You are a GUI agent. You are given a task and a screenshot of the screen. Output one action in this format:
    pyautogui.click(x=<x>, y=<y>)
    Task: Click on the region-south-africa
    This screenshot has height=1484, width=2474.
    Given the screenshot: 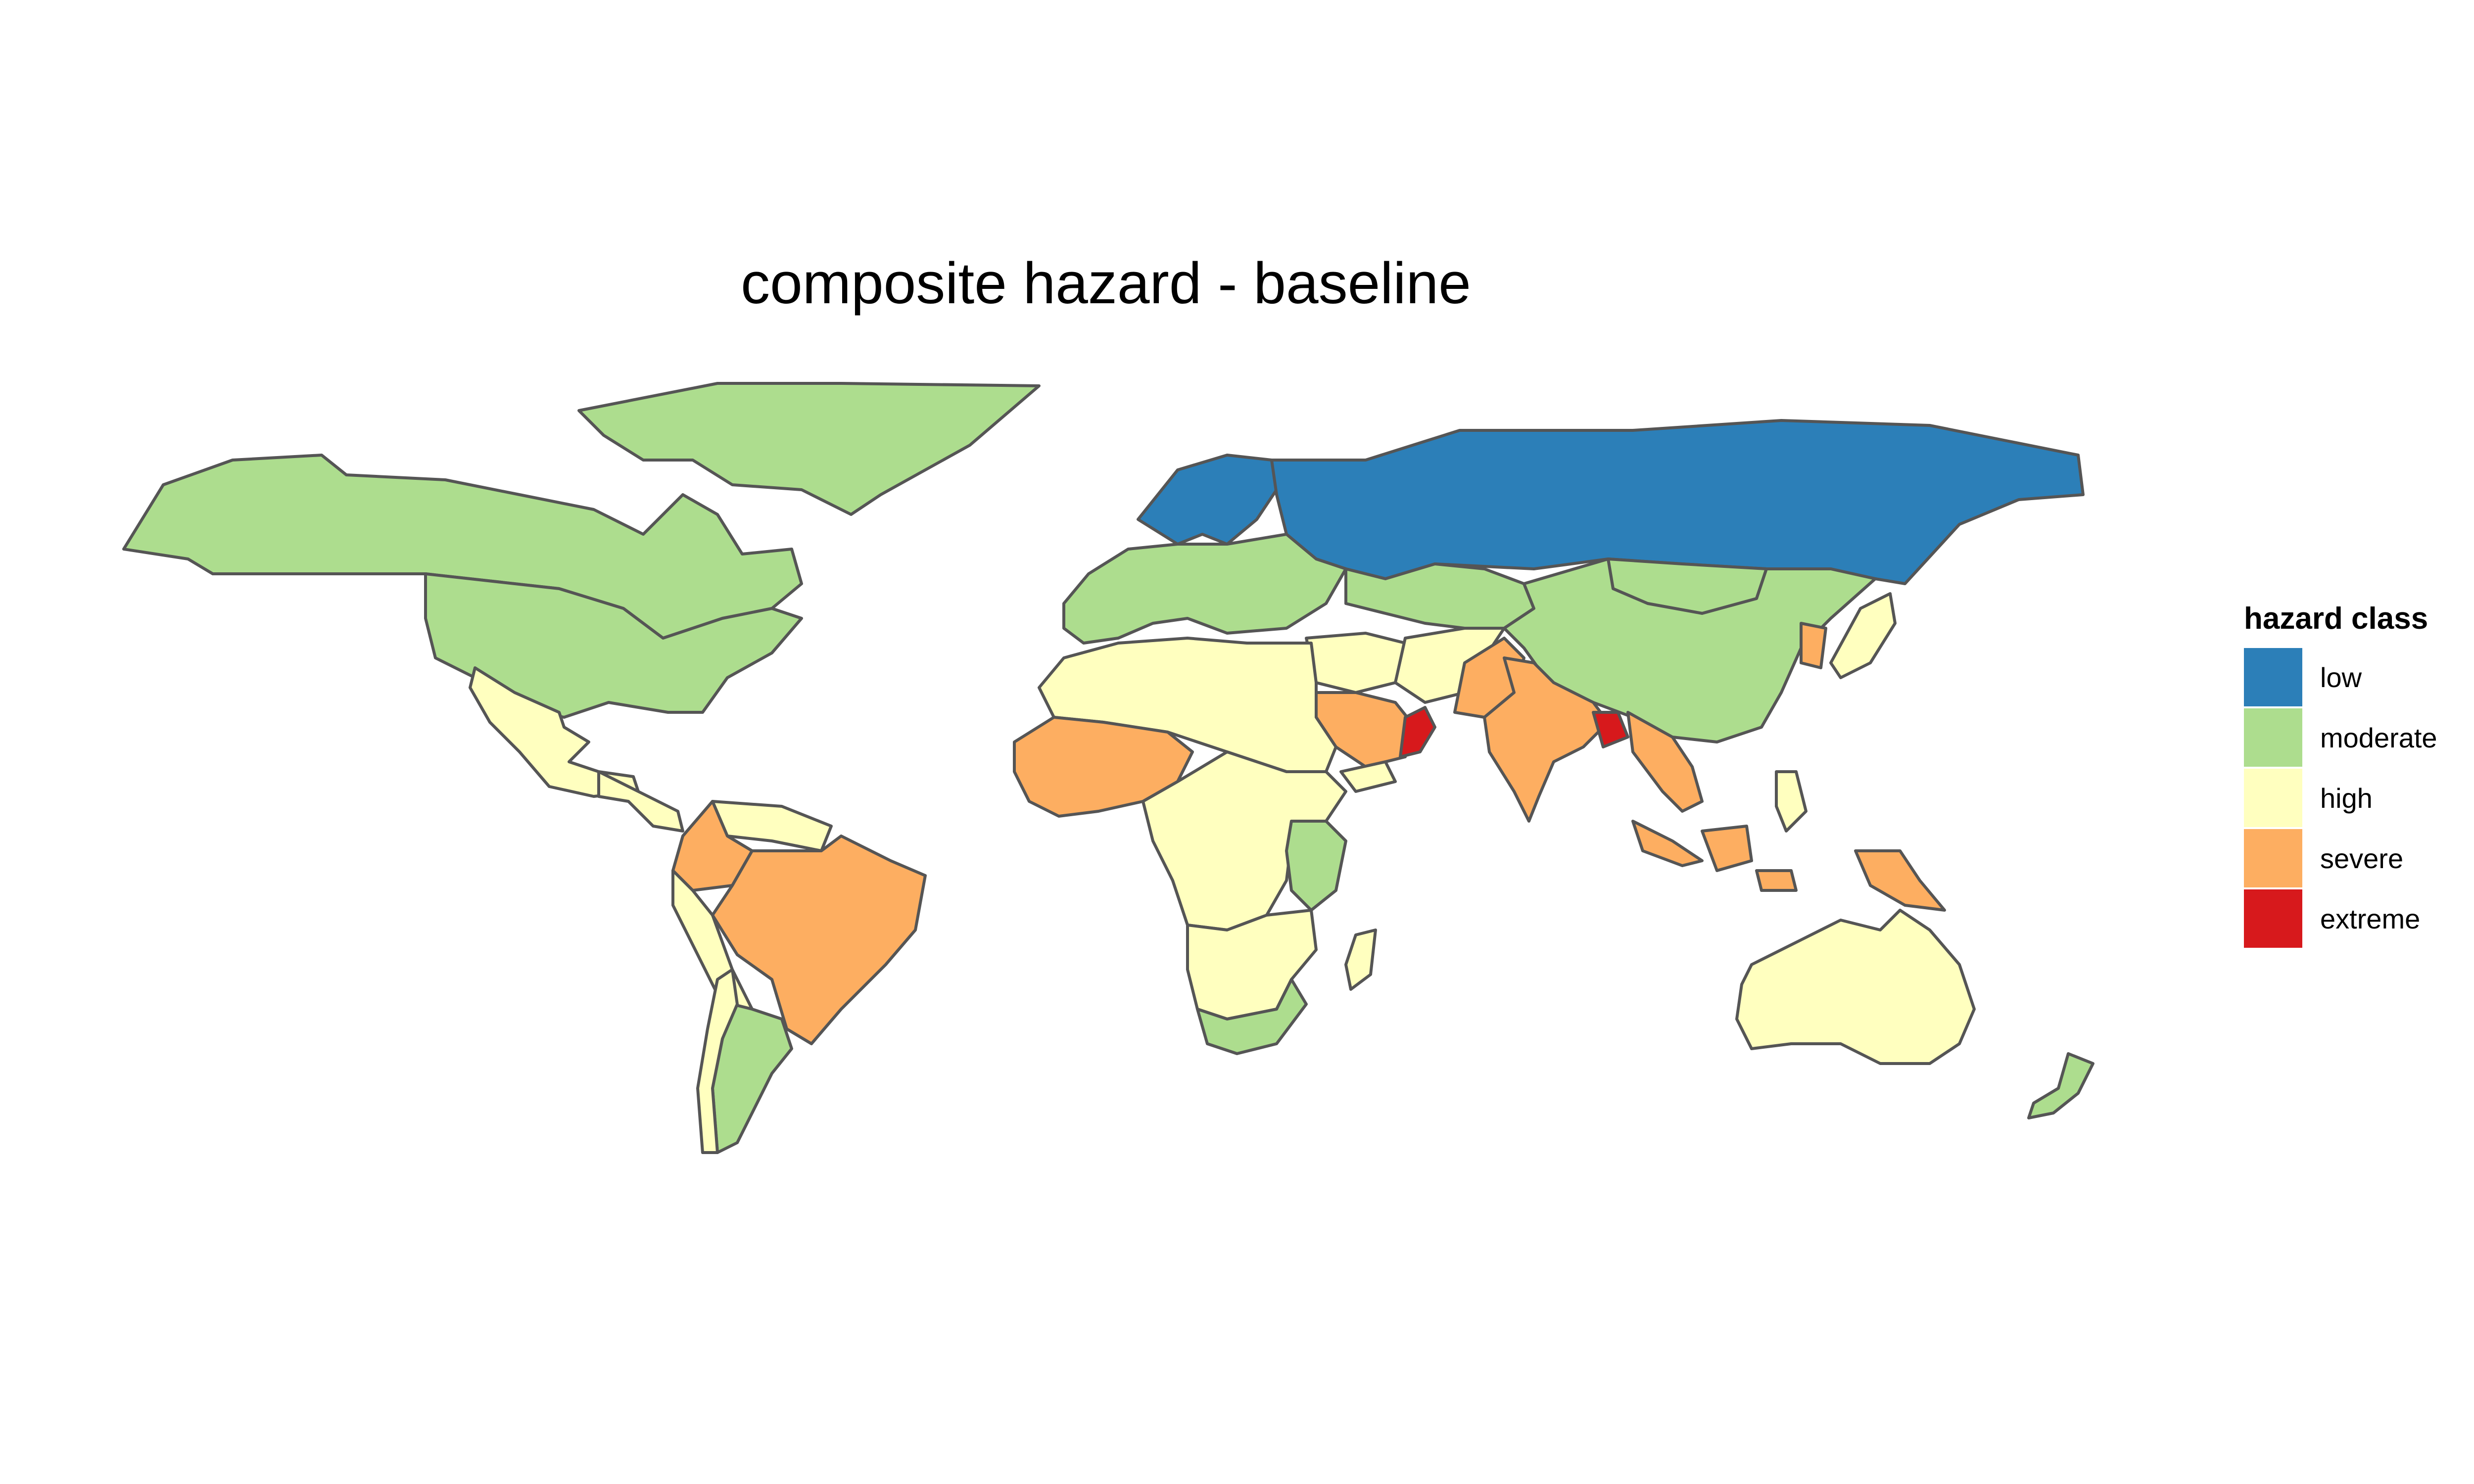 What is the action you would take?
    pyautogui.click(x=1252, y=1016)
    